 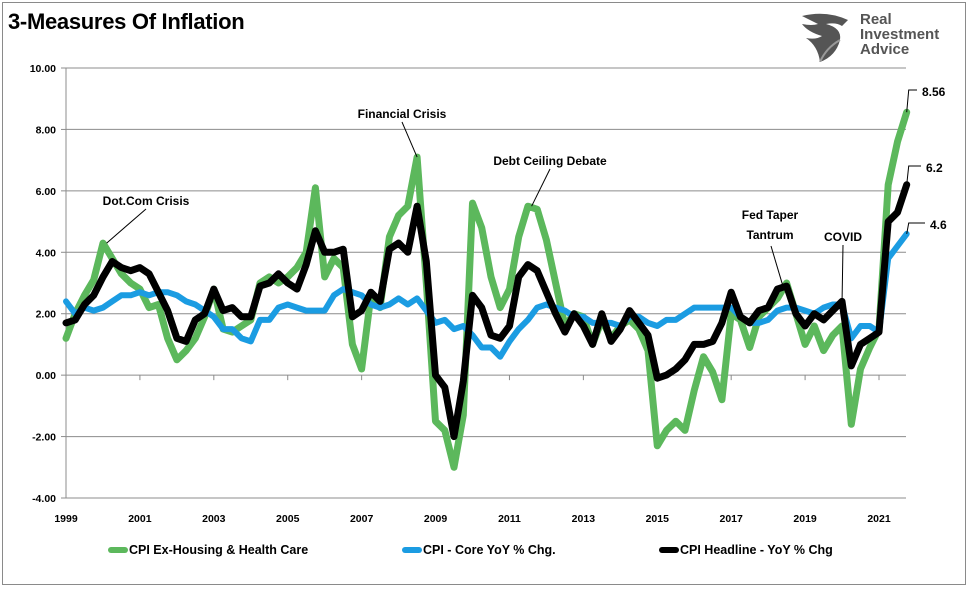 I want to click on y-tick-label: 10.00, so click(x=43, y=69).